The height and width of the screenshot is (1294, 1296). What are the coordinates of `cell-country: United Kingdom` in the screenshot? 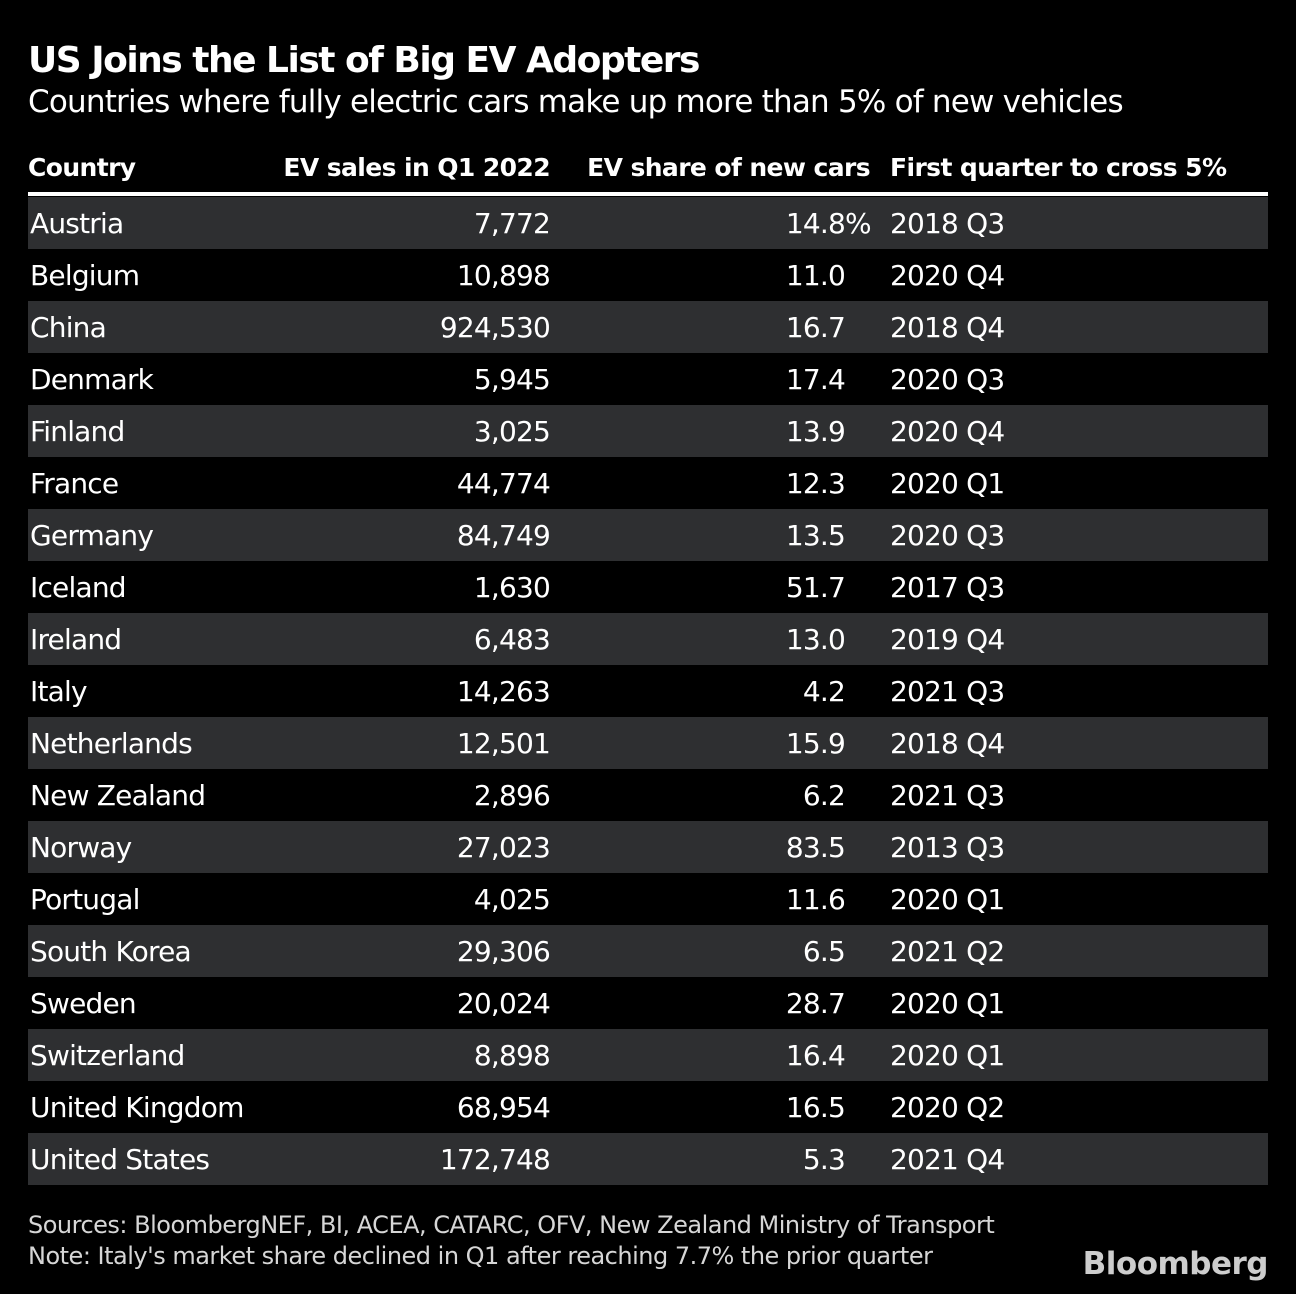 It's located at (137, 1107).